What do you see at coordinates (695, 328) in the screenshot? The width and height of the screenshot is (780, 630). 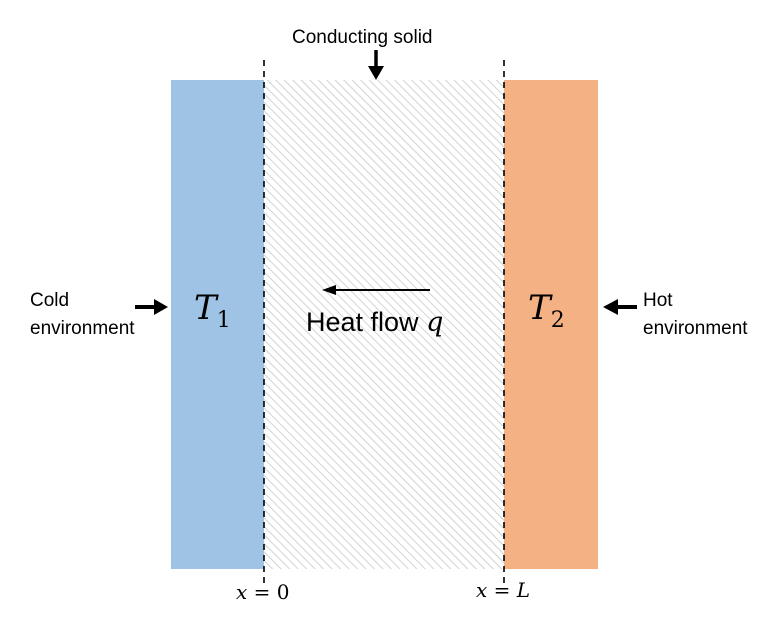 I see `hot-label-line2: environment` at bounding box center [695, 328].